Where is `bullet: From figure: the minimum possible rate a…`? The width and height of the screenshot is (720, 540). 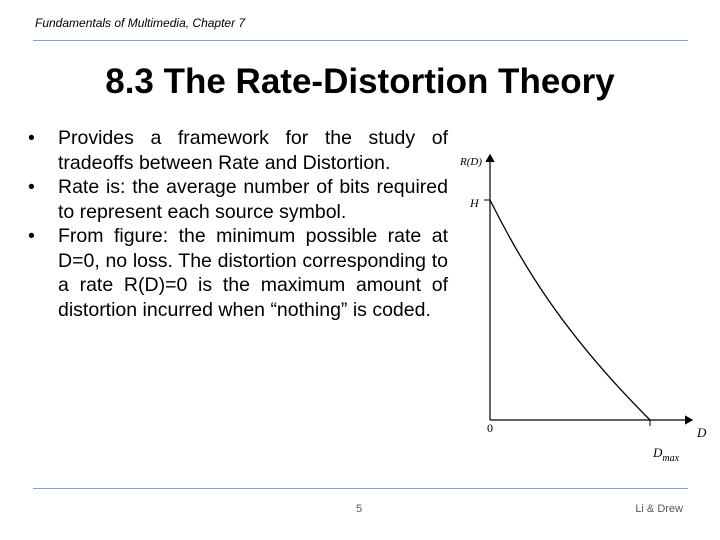 bullet: From figure: the minimum possible rate a… is located at coordinates (238, 273).